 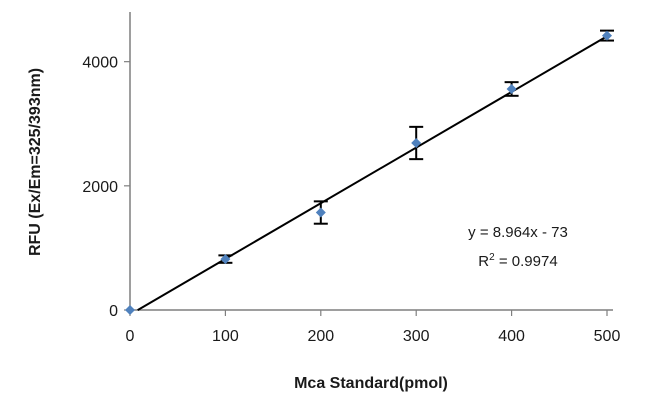 What do you see at coordinates (483, 261) in the screenshot?
I see `r-squared-prefix: R` at bounding box center [483, 261].